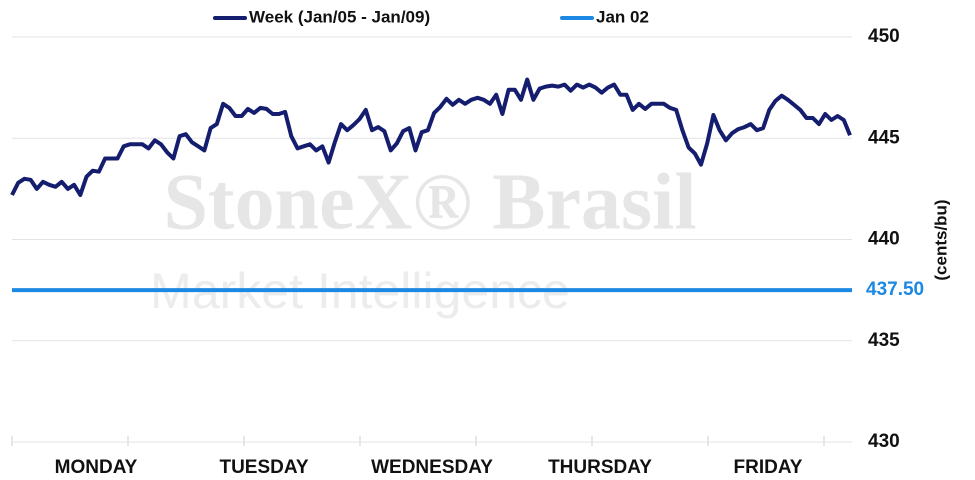 The height and width of the screenshot is (480, 975). What do you see at coordinates (884, 239) in the screenshot?
I see `y-tick-label: 440` at bounding box center [884, 239].